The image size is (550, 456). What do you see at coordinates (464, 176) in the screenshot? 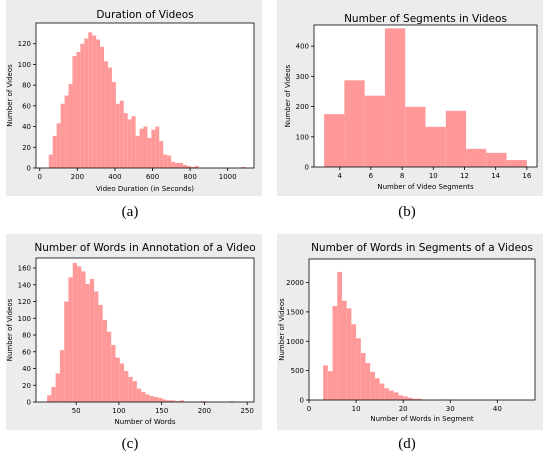
I see `x-tick-label: 12` at bounding box center [464, 176].